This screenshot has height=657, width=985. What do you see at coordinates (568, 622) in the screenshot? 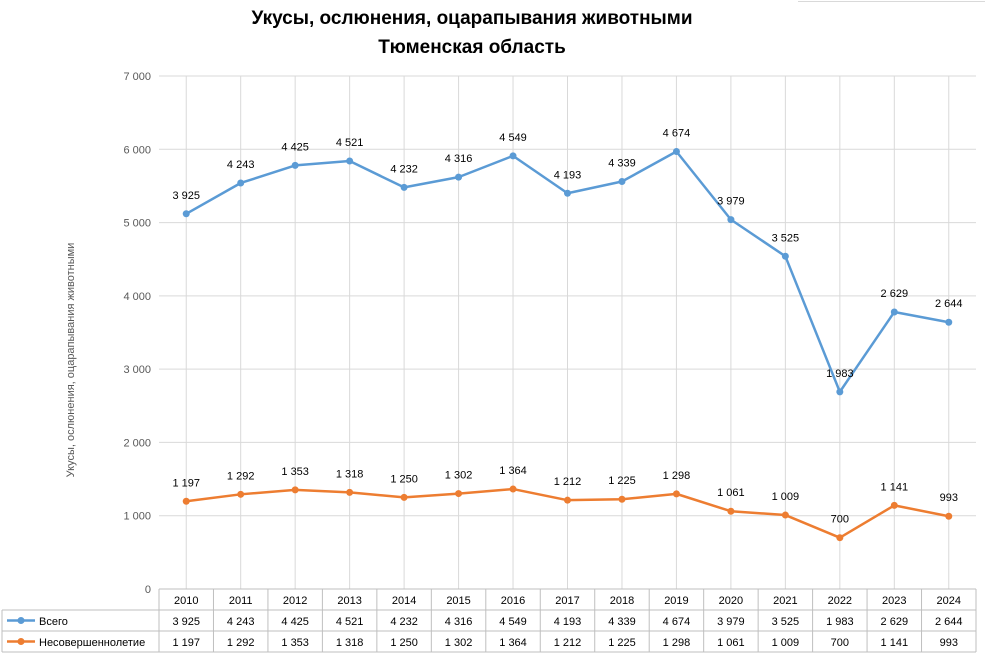
I see `table-cell: 4 193` at bounding box center [568, 622].